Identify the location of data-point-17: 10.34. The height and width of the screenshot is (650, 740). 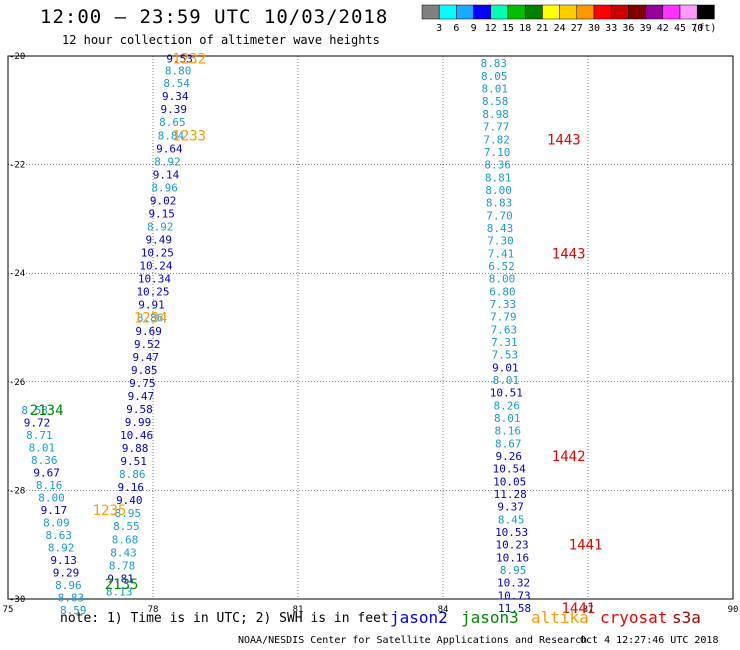
(154, 279).